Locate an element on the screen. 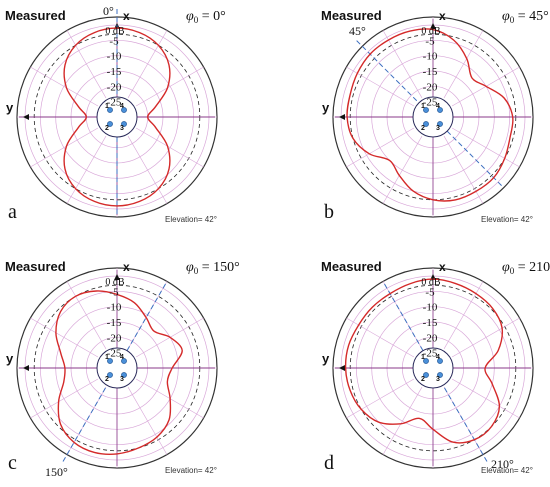 The image size is (550, 487). steering-direction-line is located at coordinates (435, 372).